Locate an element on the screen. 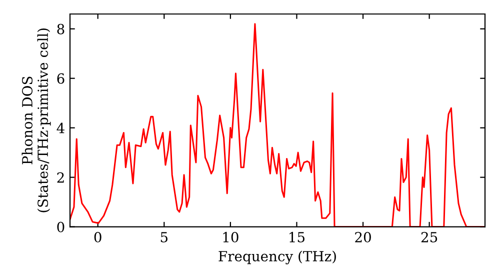 Image resolution: width=500 pixels, height=280 pixels. x-tick-label: 10 is located at coordinates (230, 237).